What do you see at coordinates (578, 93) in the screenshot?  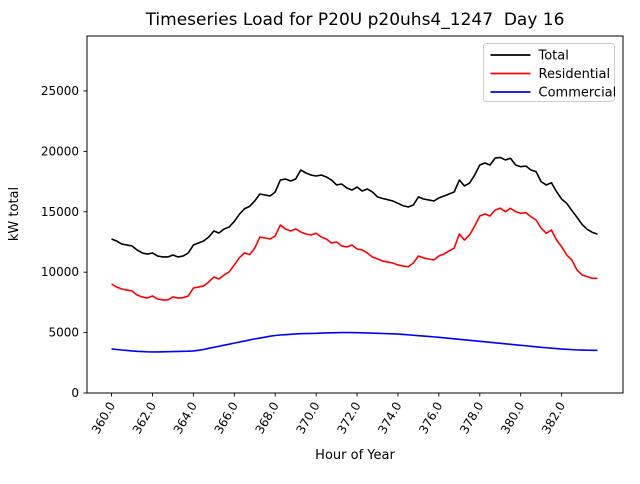 I see `legend-label-commercial: Commercial` at bounding box center [578, 93].